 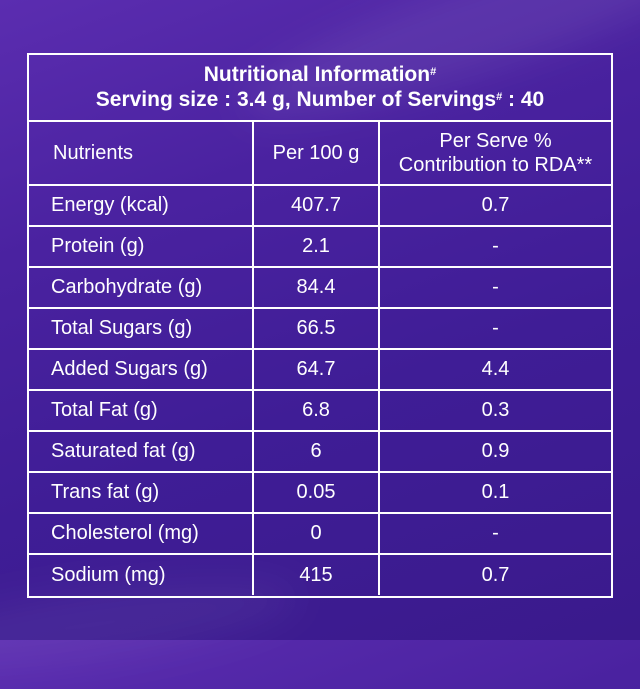 I want to click on table-row: Sodium (mg) 415 0.7, so click(x=320, y=574).